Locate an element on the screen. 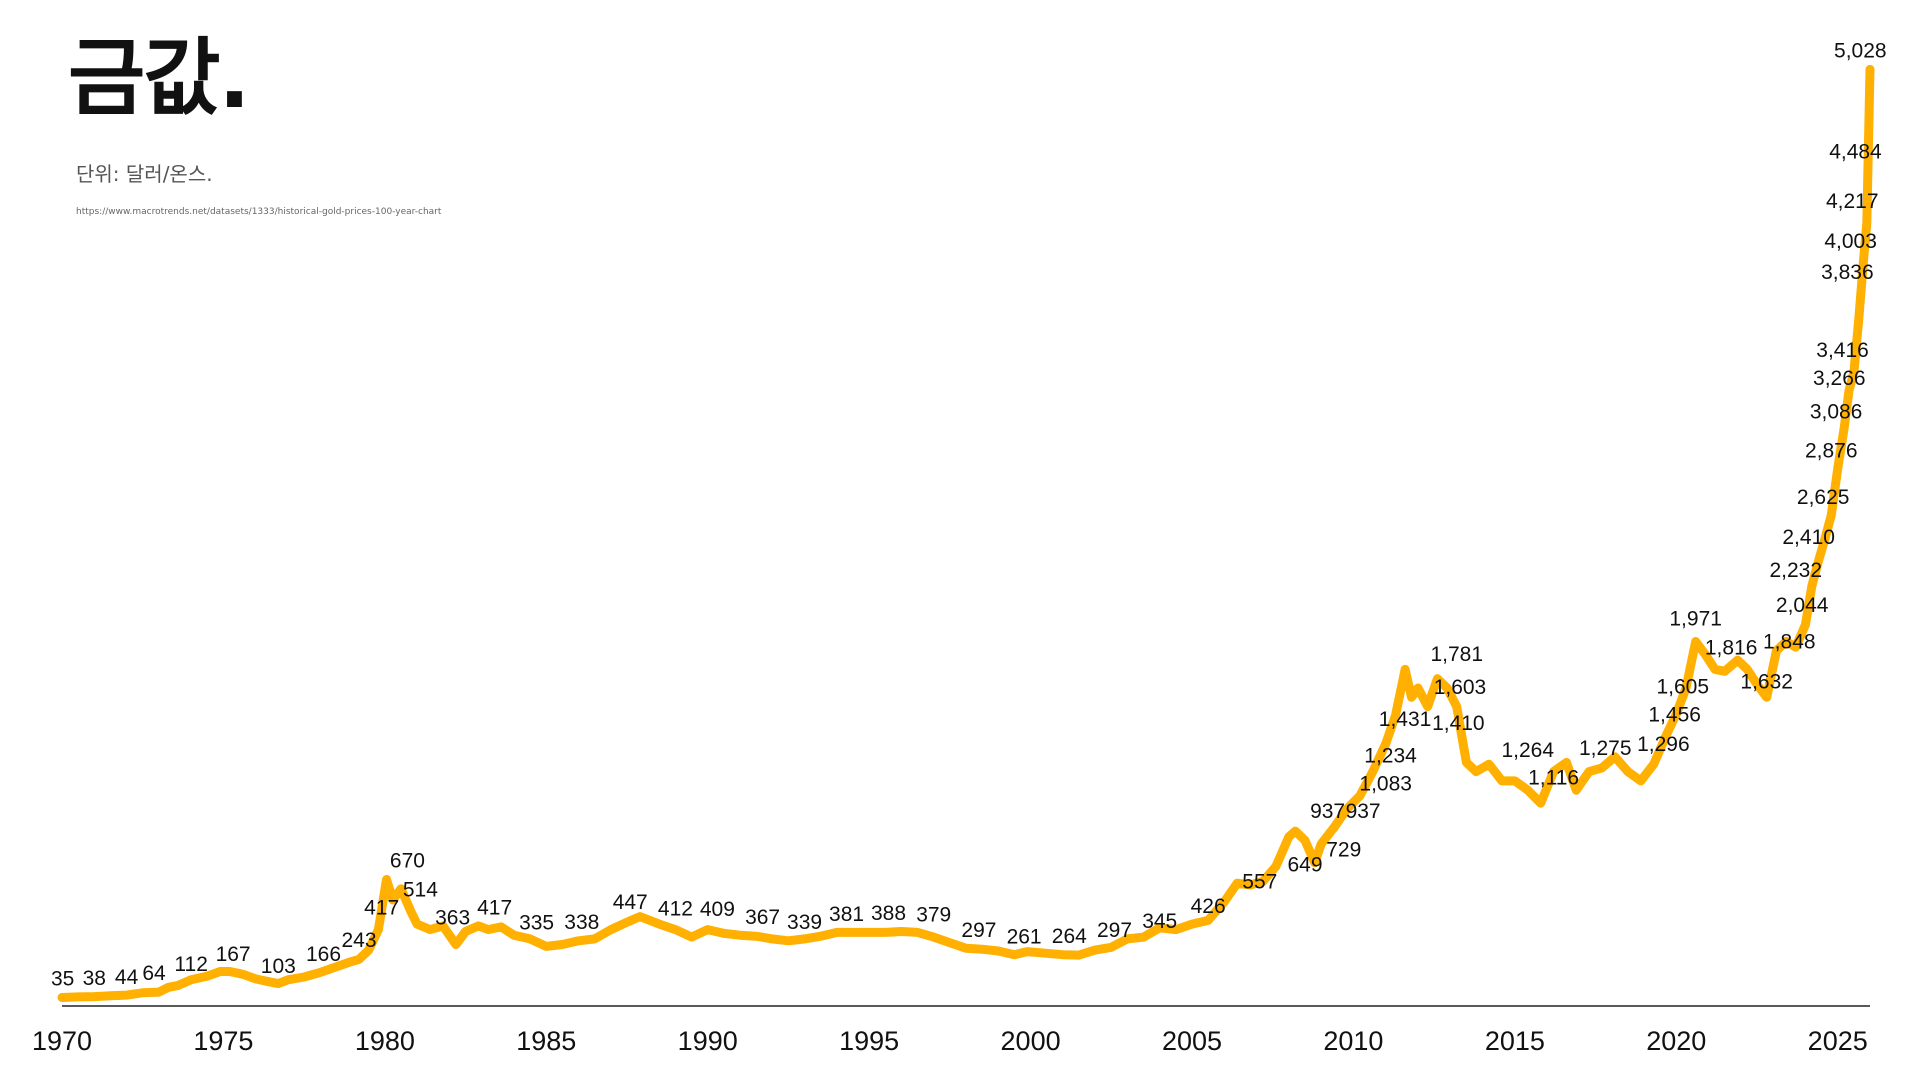 The image size is (1920, 1080). data-label: 1,632 is located at coordinates (1766, 682).